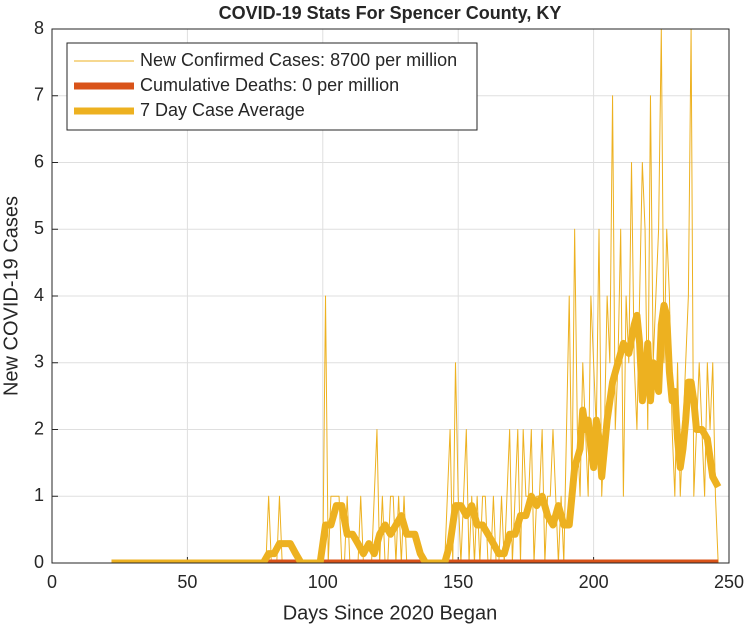 This screenshot has width=749, height=630. I want to click on y-tick-label: 5, so click(39, 228).